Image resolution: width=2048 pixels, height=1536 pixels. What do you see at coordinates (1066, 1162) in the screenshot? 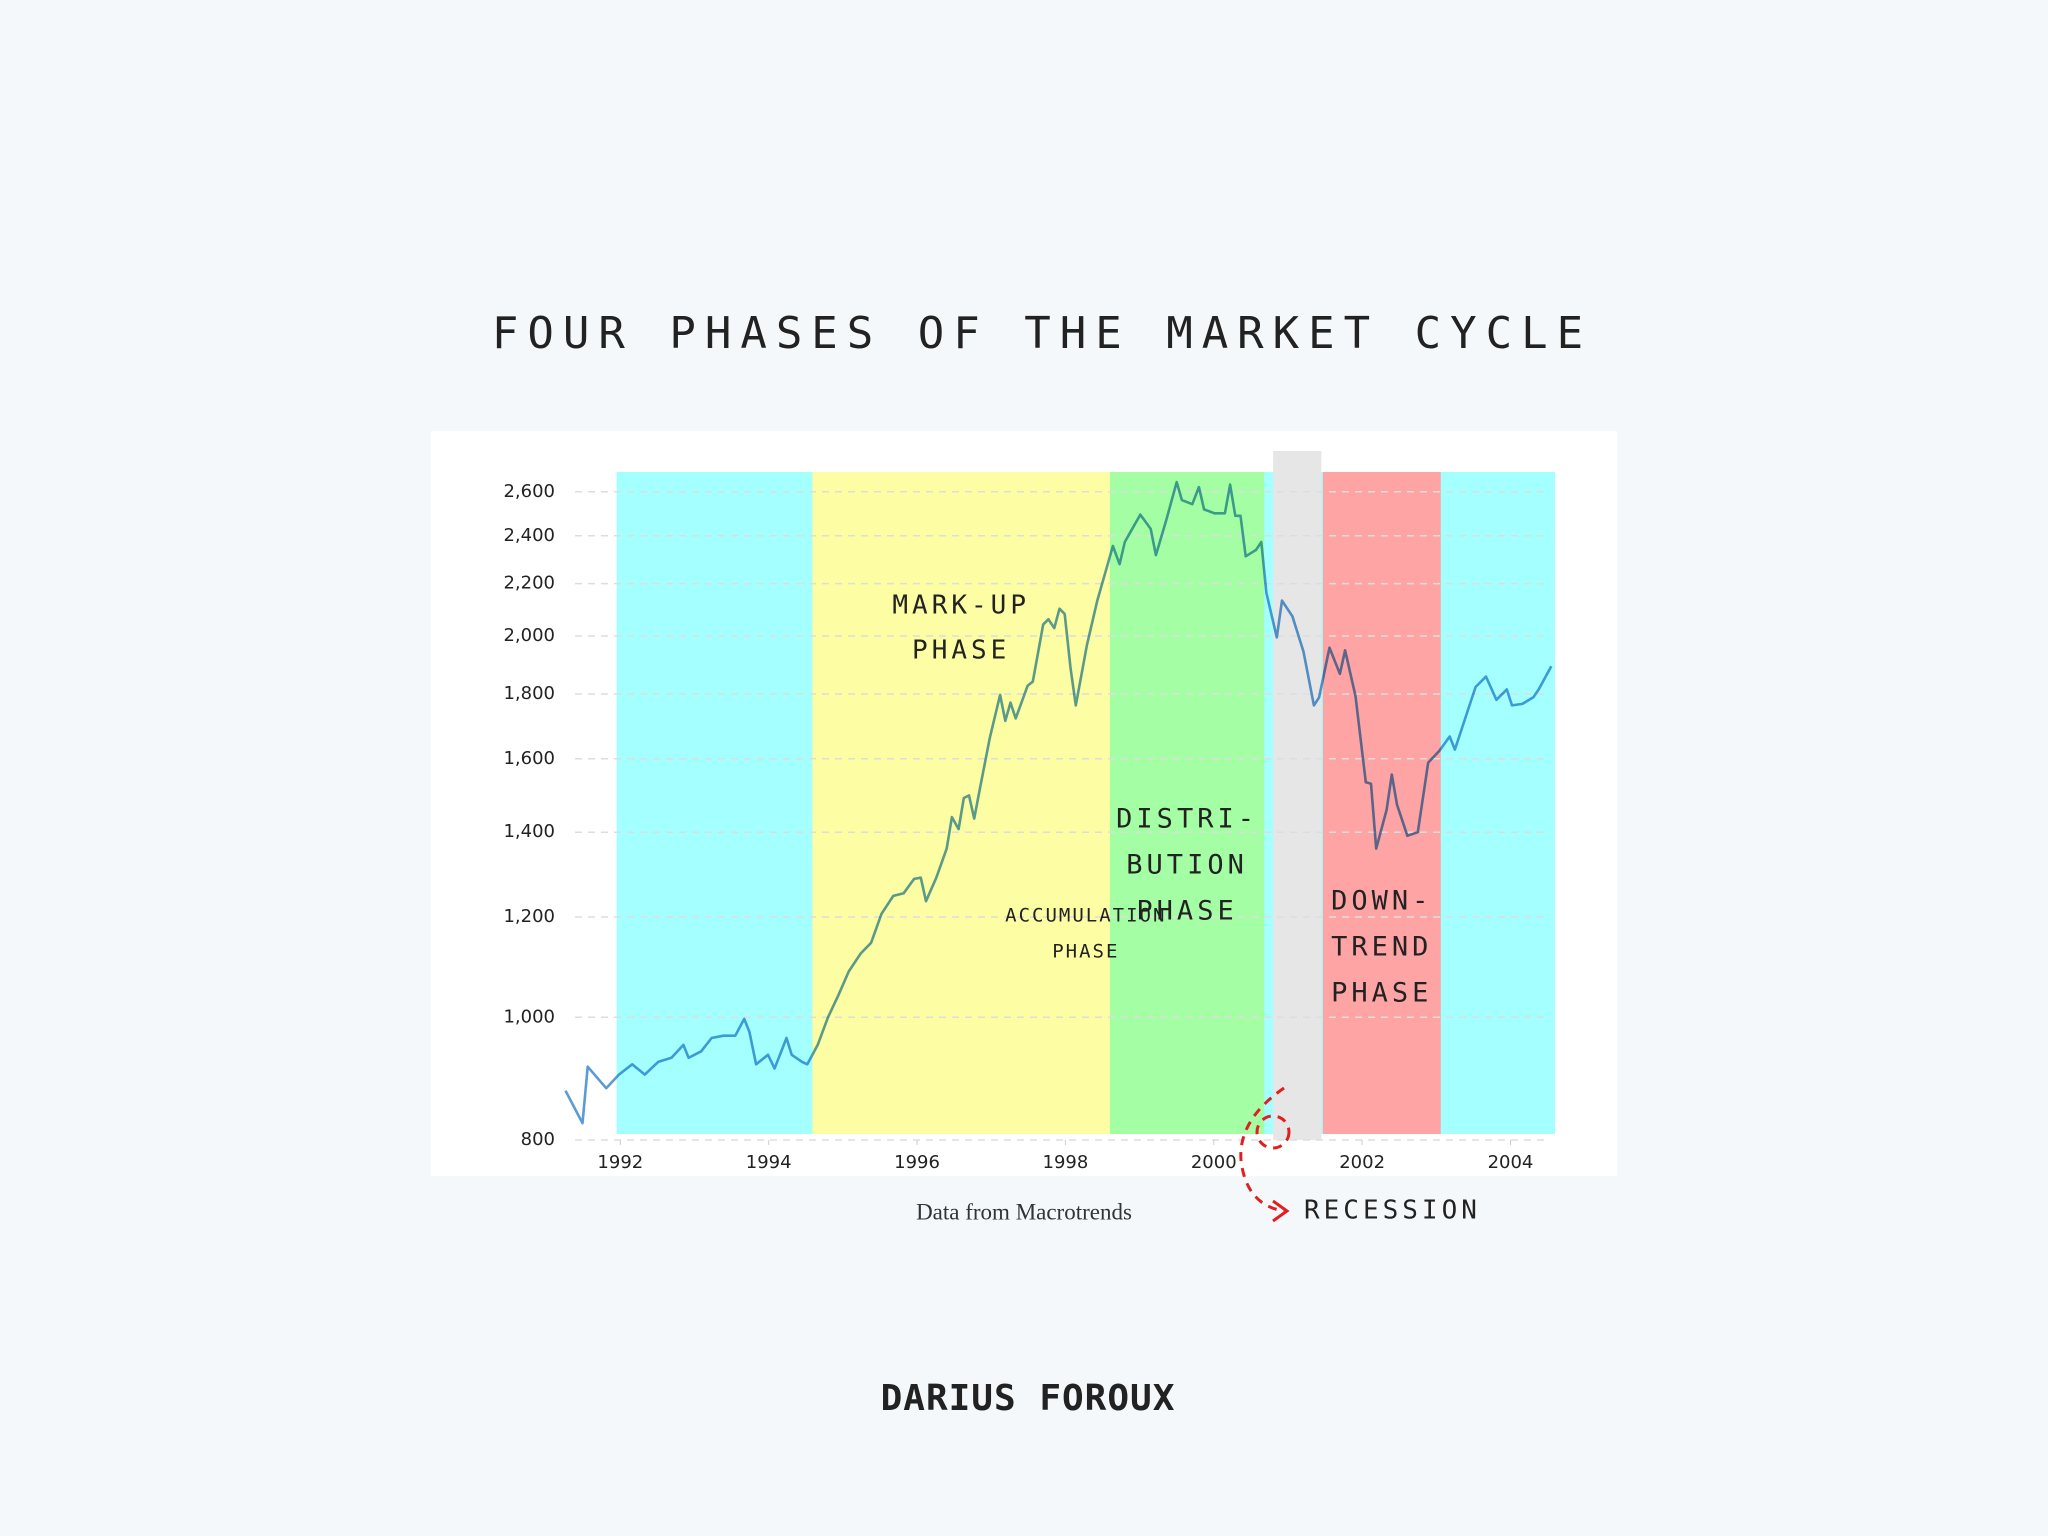
I see `x-tick-label: 1998` at bounding box center [1066, 1162].